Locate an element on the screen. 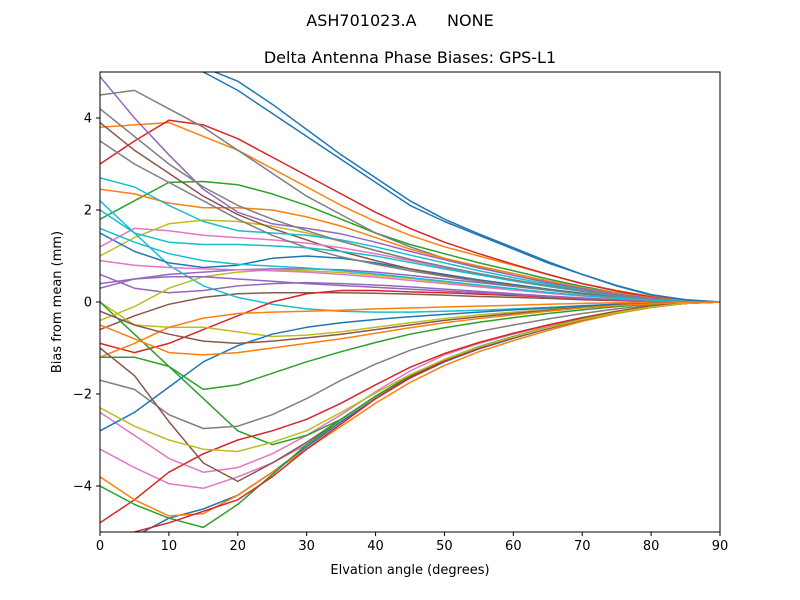 This screenshot has width=800, height=600. y-tick-label: −2 is located at coordinates (82, 395).